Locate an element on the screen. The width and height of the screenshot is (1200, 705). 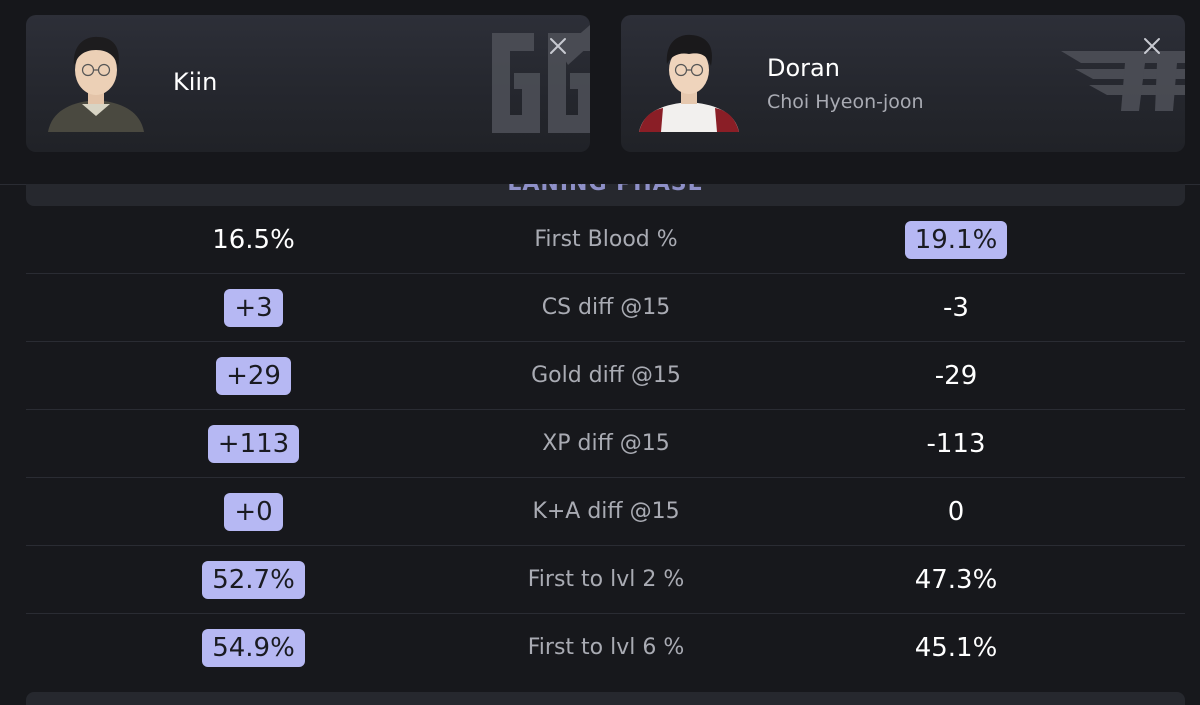
stat-row-ka-diff: +0 K+A diff @15 0 is located at coordinates (605, 512).